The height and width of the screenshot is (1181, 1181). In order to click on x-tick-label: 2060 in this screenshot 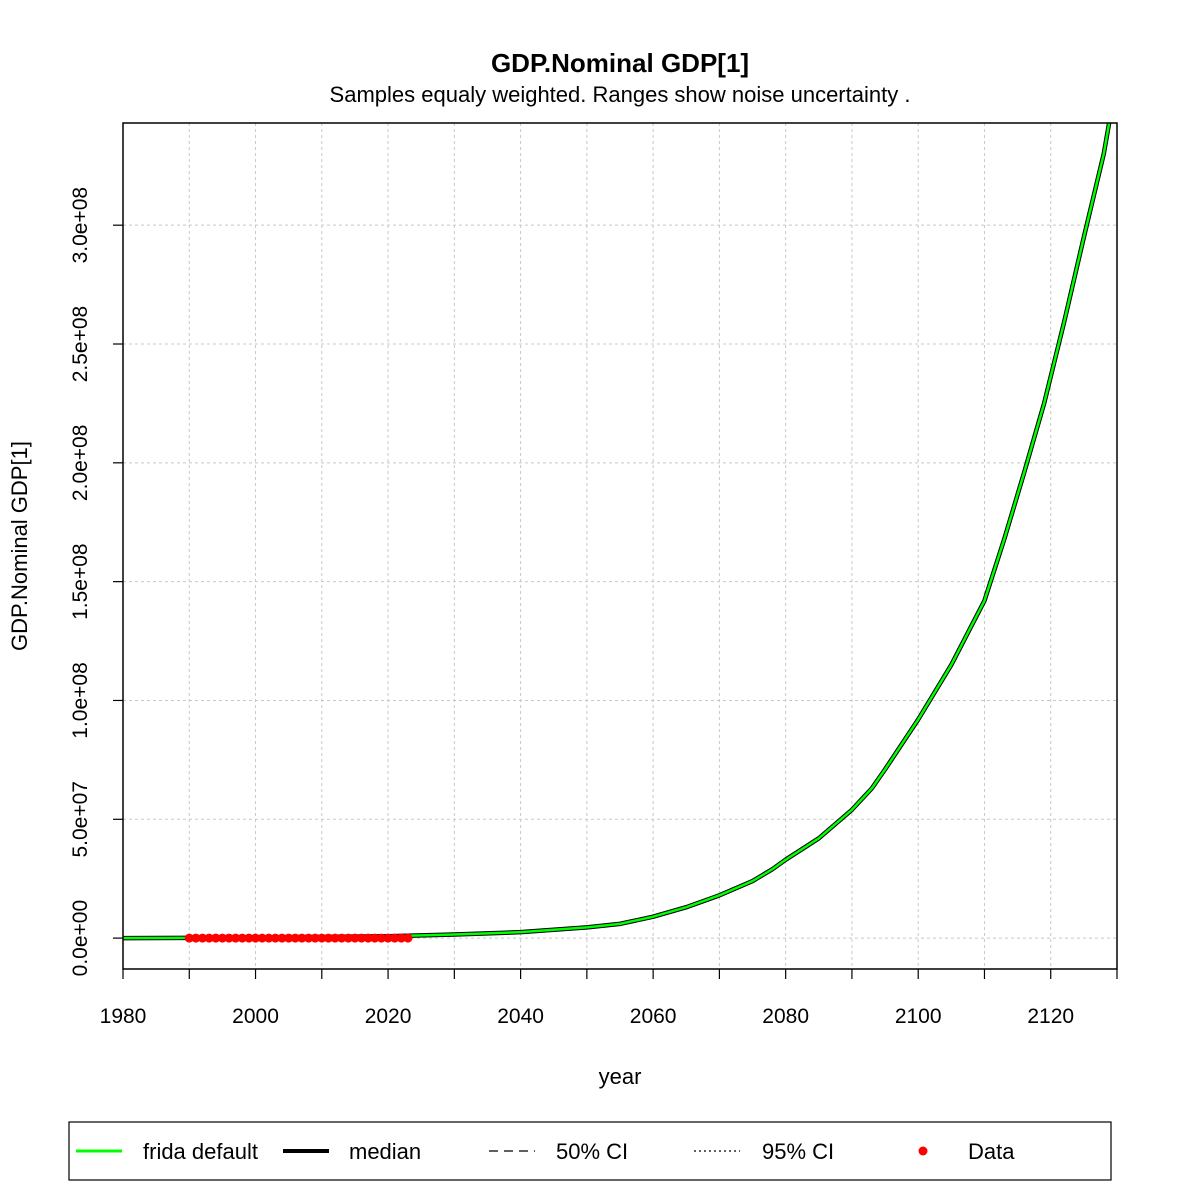, I will do `click(653, 1016)`.